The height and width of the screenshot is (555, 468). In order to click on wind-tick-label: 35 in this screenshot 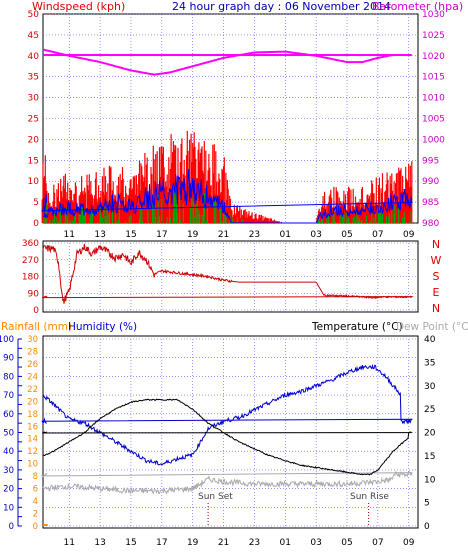, I will do `click(33, 78)`.